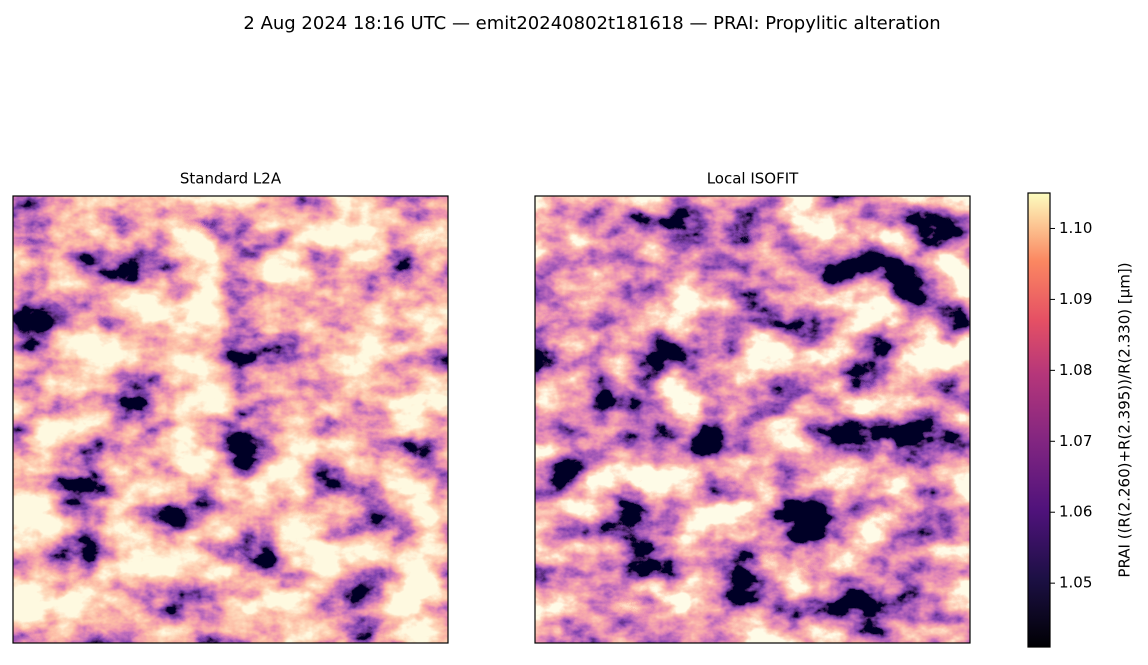  What do you see at coordinates (1075, 370) in the screenshot?
I see `tick-label: 1.08` at bounding box center [1075, 370].